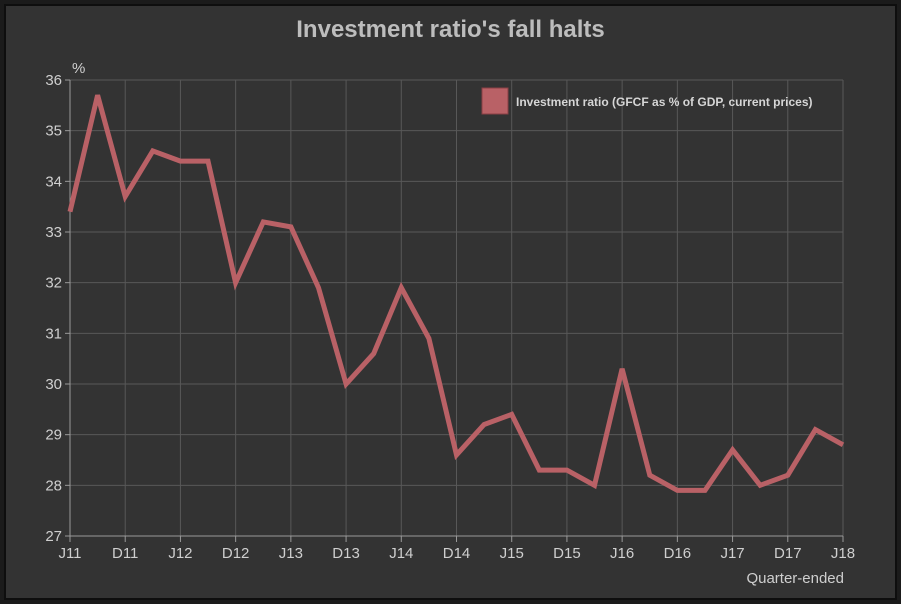 Image resolution: width=901 pixels, height=604 pixels. Describe the element at coordinates (236, 553) in the screenshot. I see `x-tick-label: D12` at that location.